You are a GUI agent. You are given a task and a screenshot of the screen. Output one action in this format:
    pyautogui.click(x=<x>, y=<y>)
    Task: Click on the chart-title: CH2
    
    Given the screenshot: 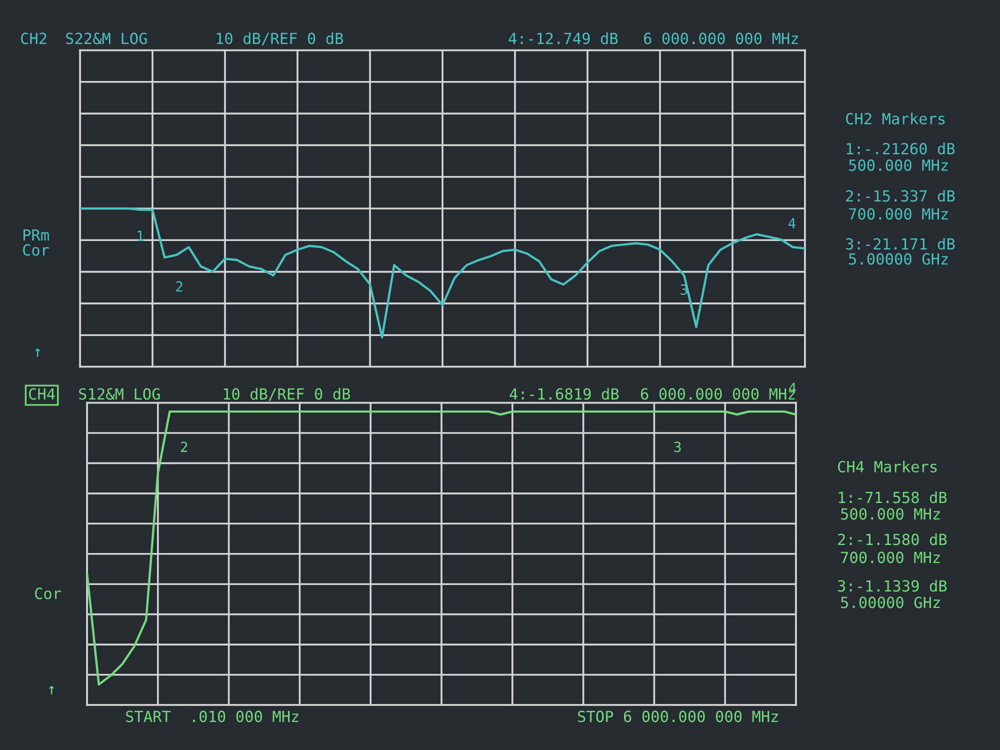 What is the action you would take?
    pyautogui.click(x=33, y=38)
    